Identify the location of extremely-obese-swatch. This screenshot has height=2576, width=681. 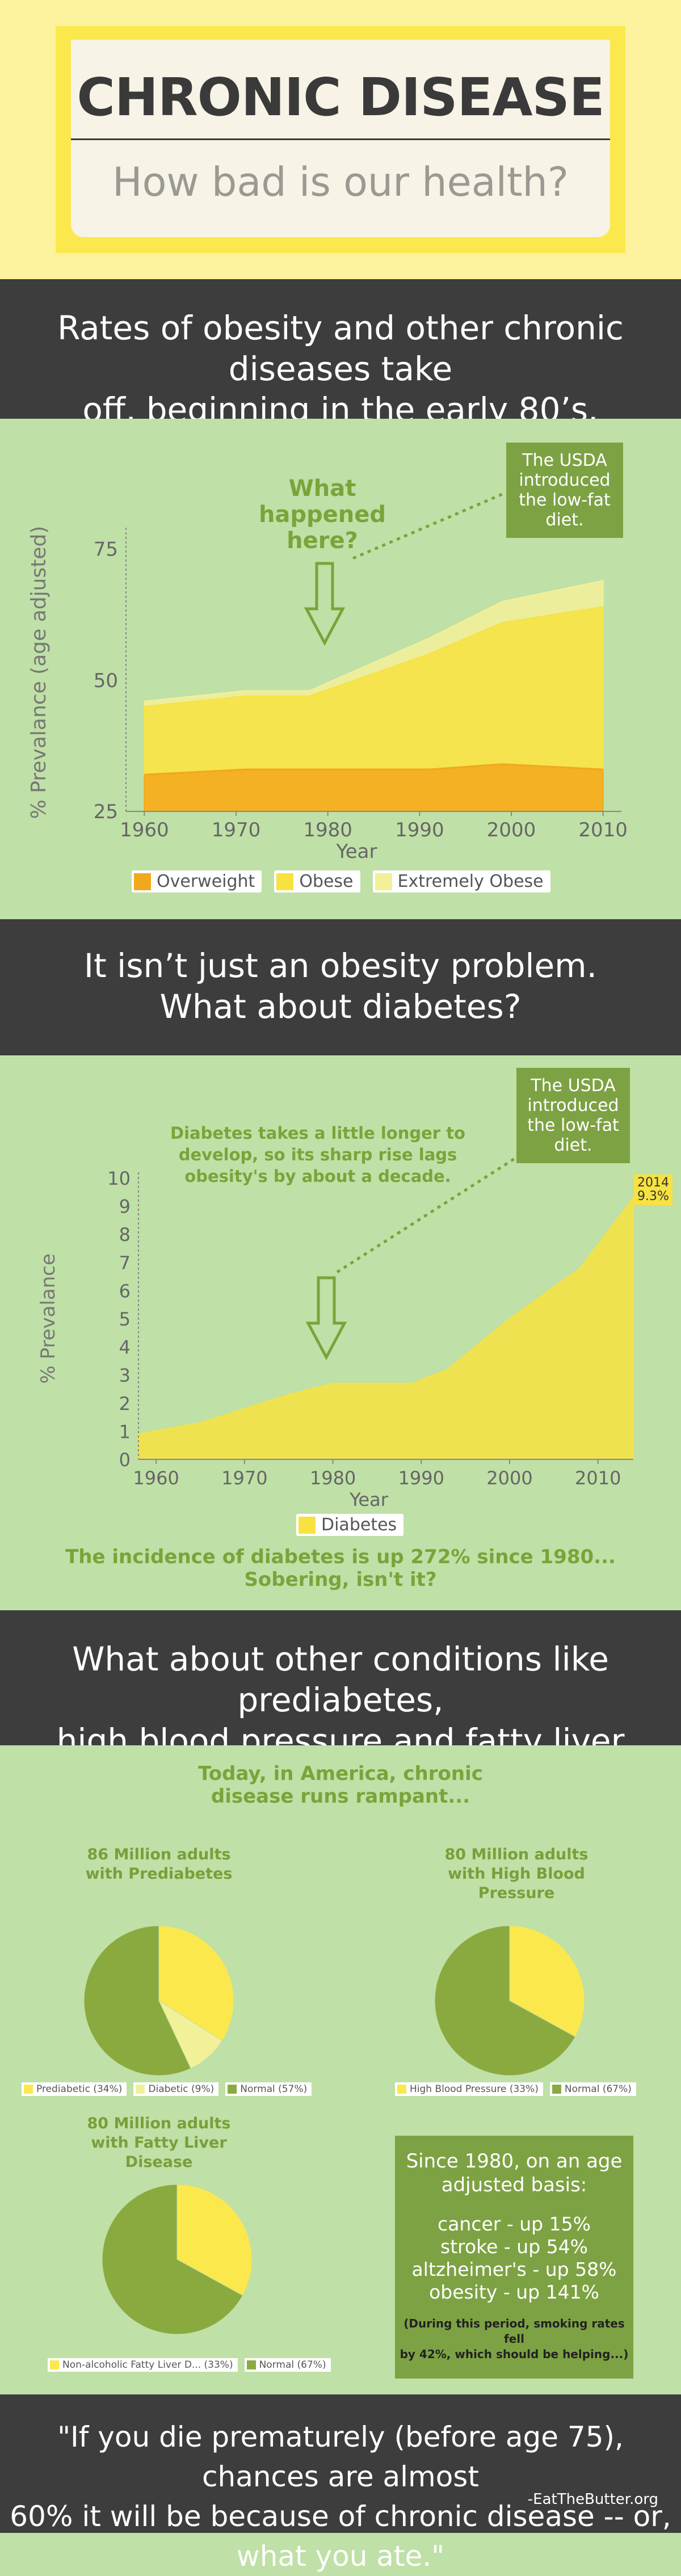
(383, 881).